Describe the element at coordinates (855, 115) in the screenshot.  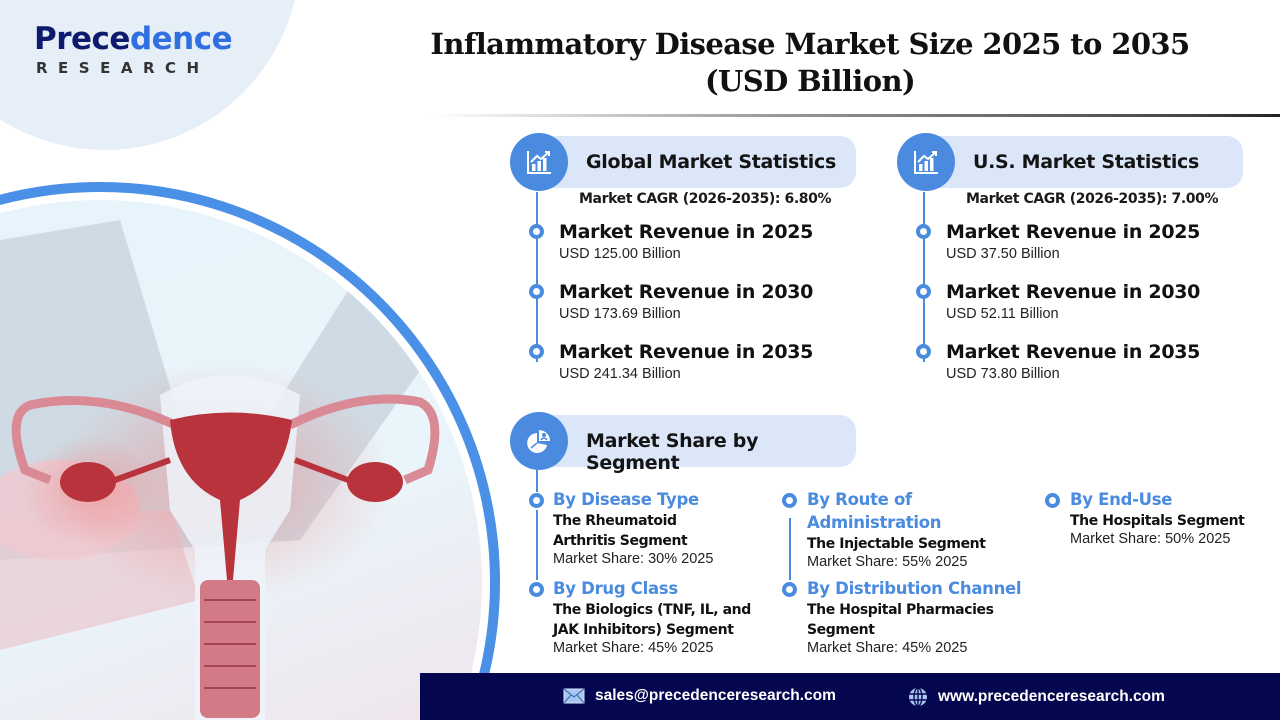
I see `title-divider` at that location.